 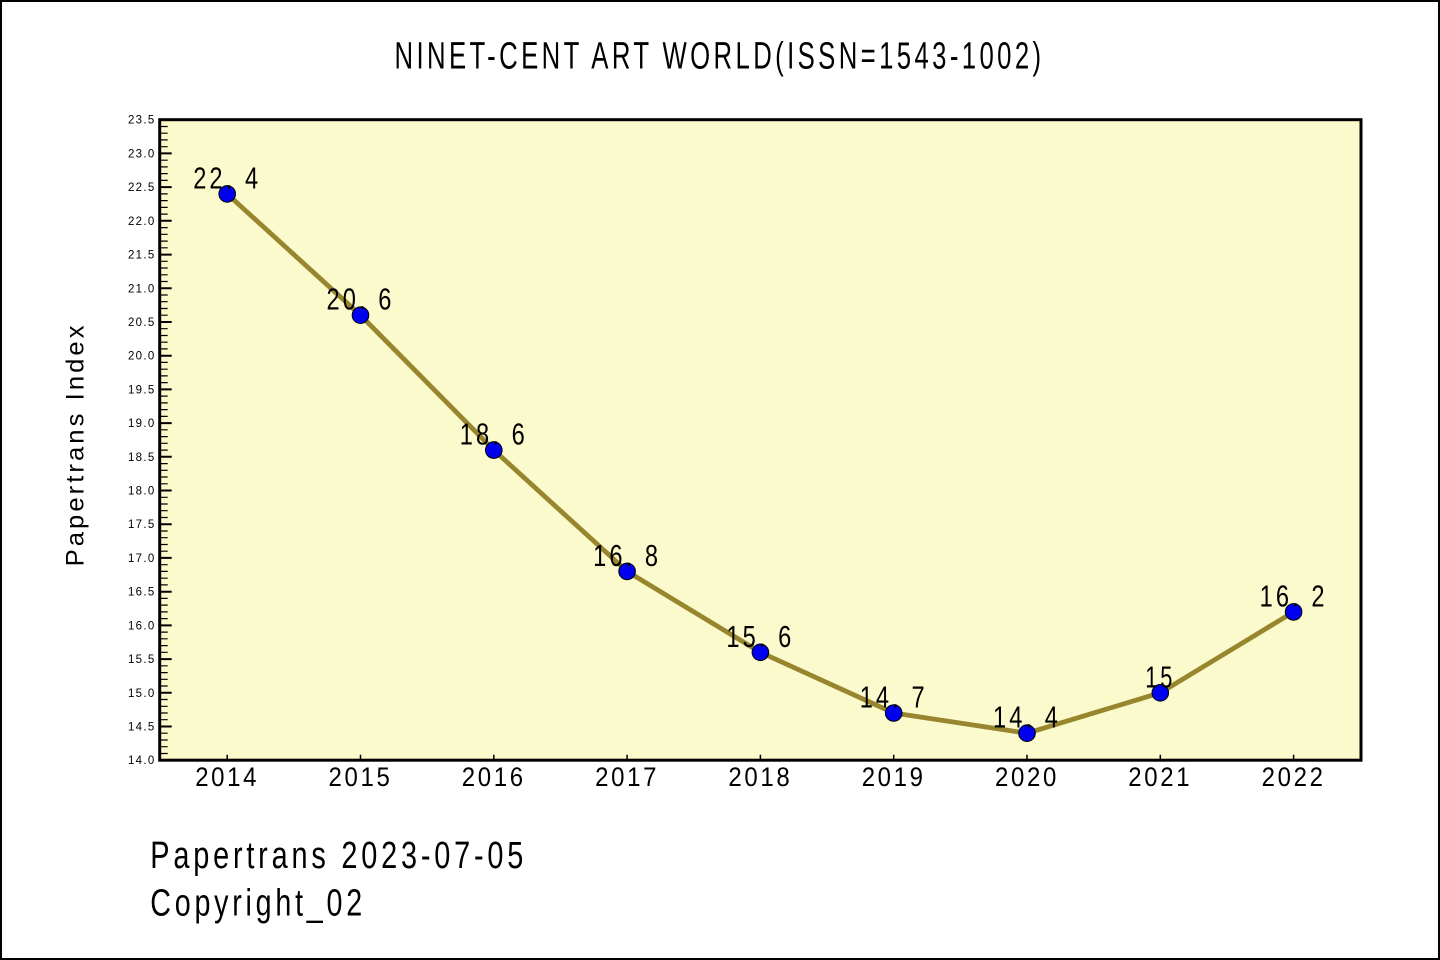 I want to click on svg-text: 14. 4, so click(x=1027, y=718).